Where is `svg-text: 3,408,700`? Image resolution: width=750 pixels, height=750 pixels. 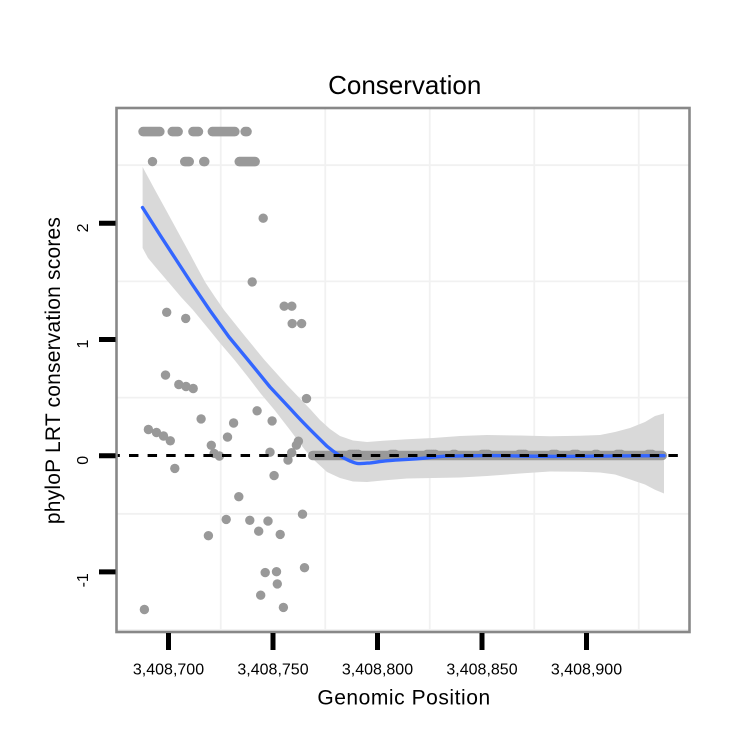
svg-text: 3,408,700 is located at coordinates (168, 670).